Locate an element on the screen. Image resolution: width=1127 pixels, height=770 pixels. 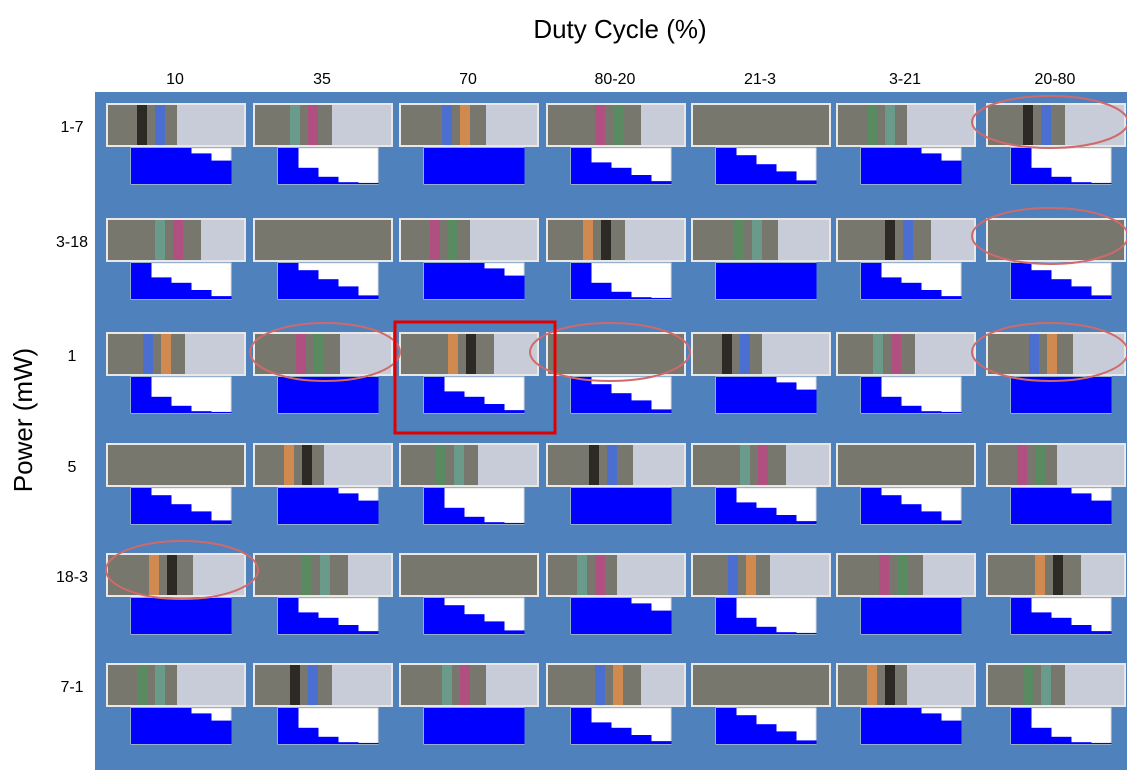
column-label: 20-80 is located at coordinates (1055, 79).